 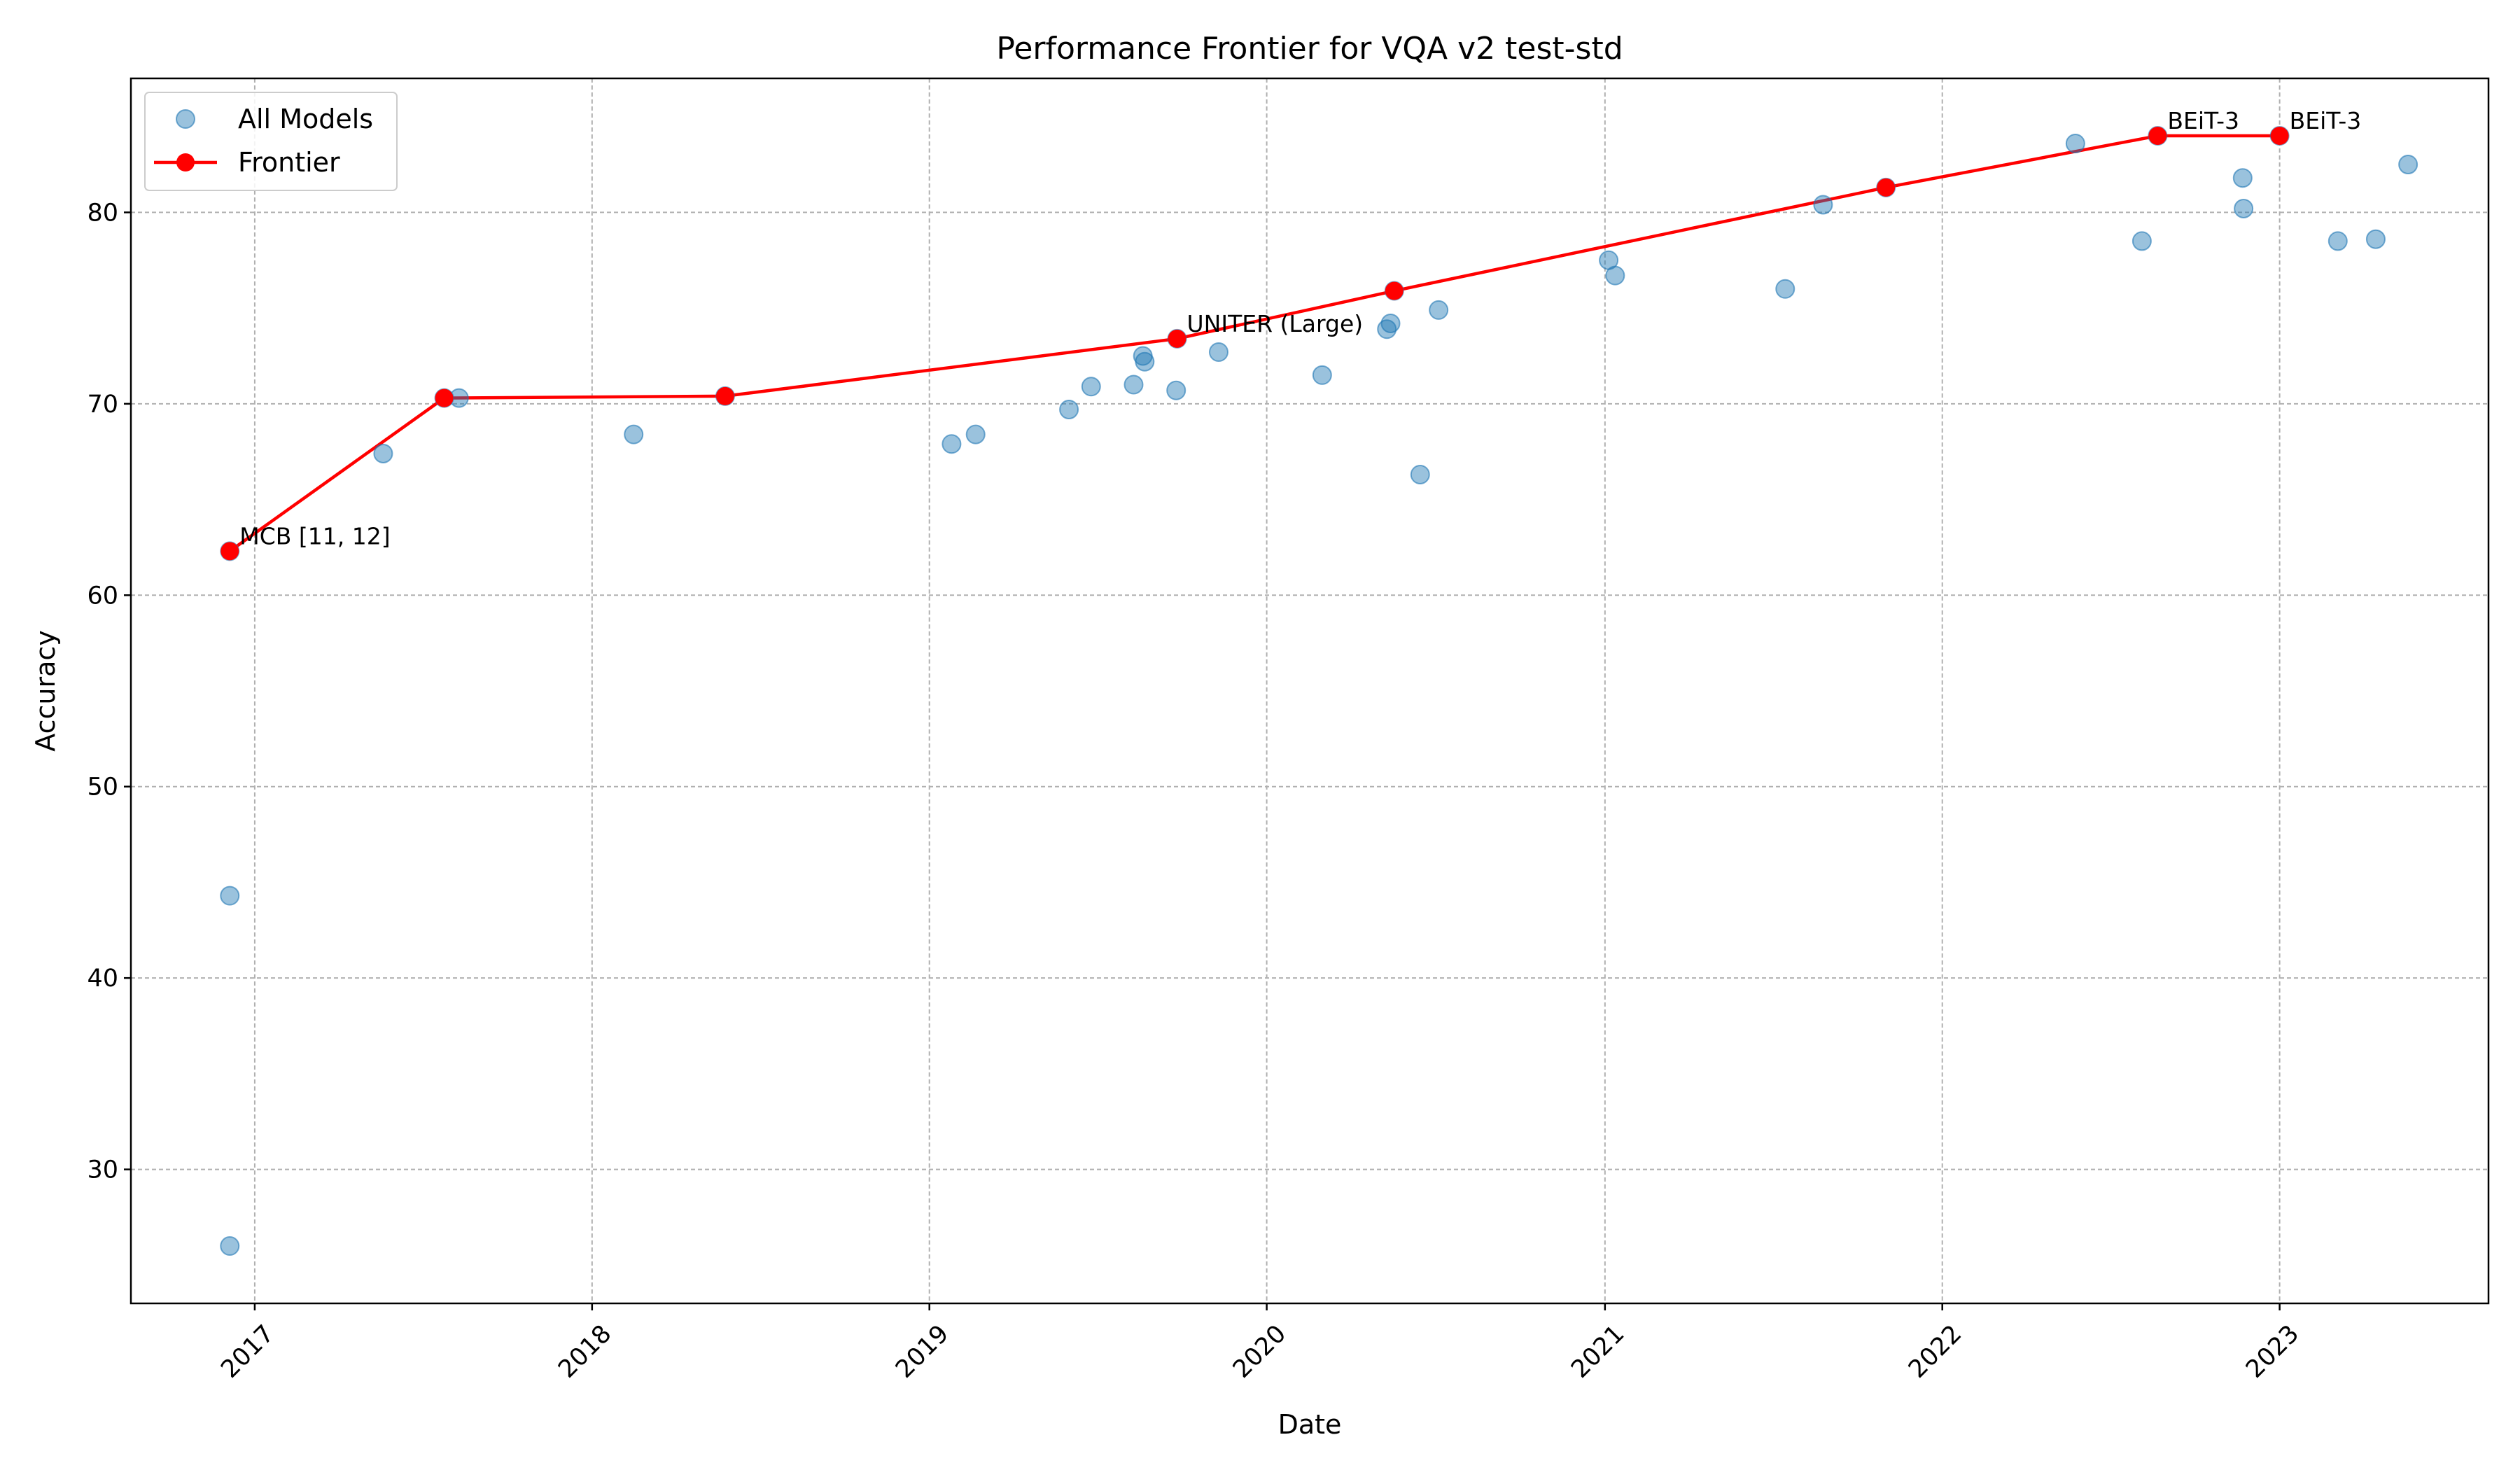 What do you see at coordinates (185, 162) in the screenshot?
I see `legend-frontier-marker` at bounding box center [185, 162].